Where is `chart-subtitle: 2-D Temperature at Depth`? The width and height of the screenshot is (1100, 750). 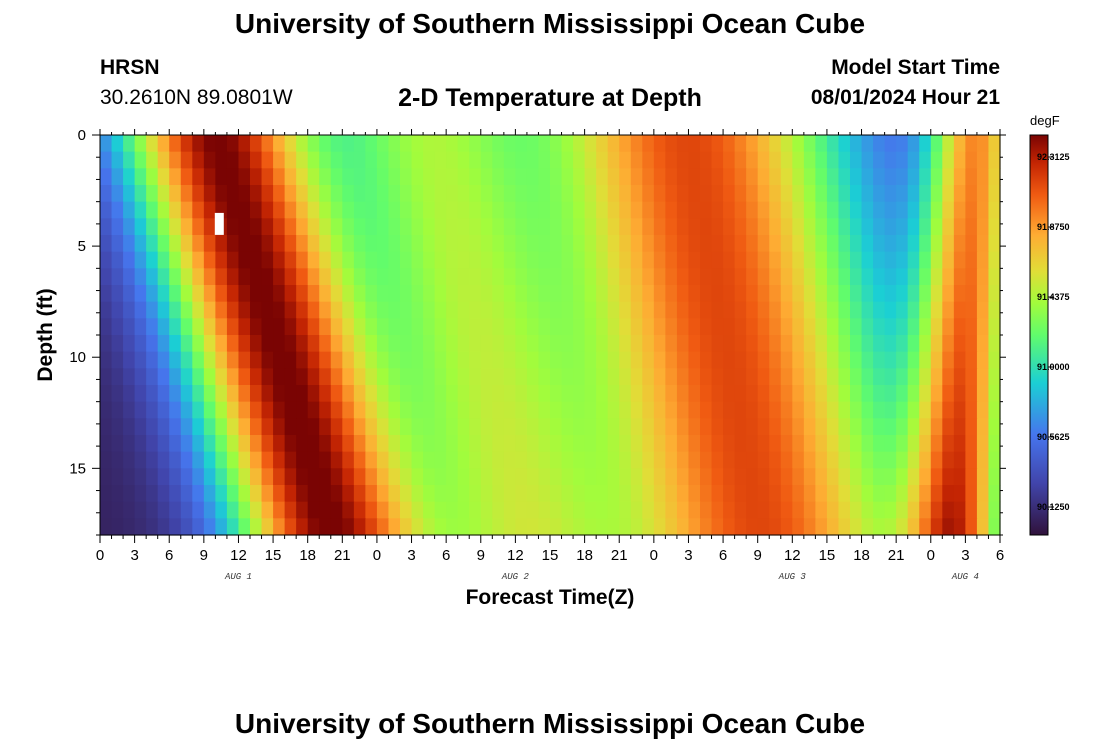
chart-subtitle: 2-D Temperature at Depth is located at coordinates (550, 98).